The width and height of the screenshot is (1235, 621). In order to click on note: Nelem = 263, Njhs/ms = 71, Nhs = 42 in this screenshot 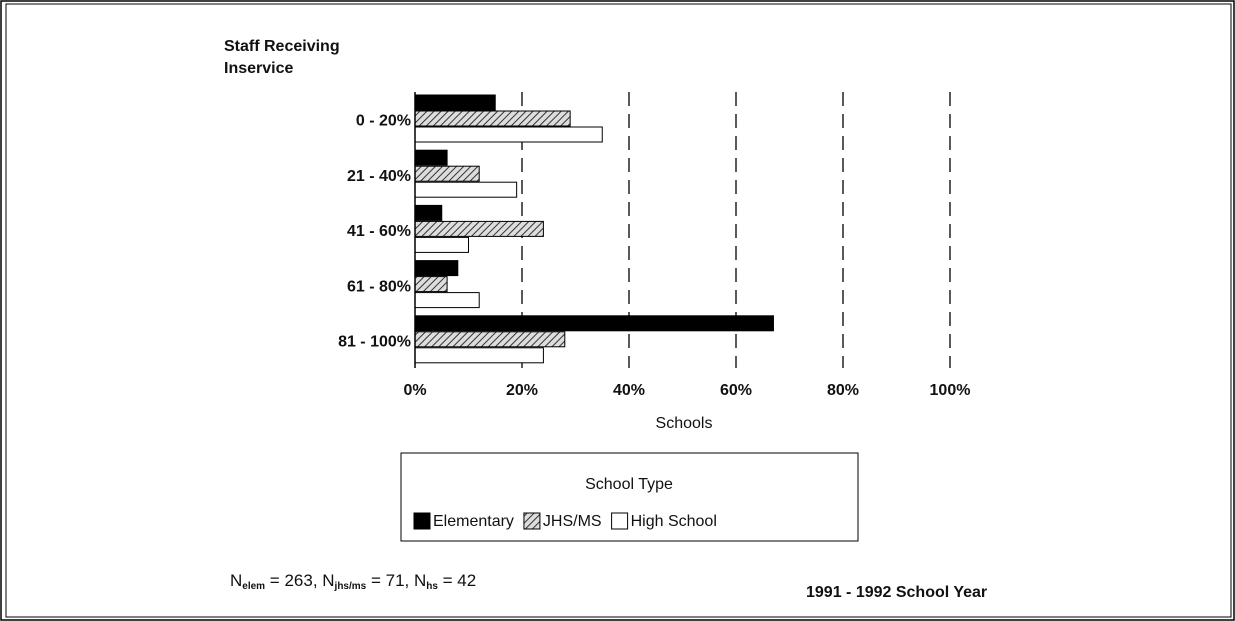, I will do `click(353, 581)`.